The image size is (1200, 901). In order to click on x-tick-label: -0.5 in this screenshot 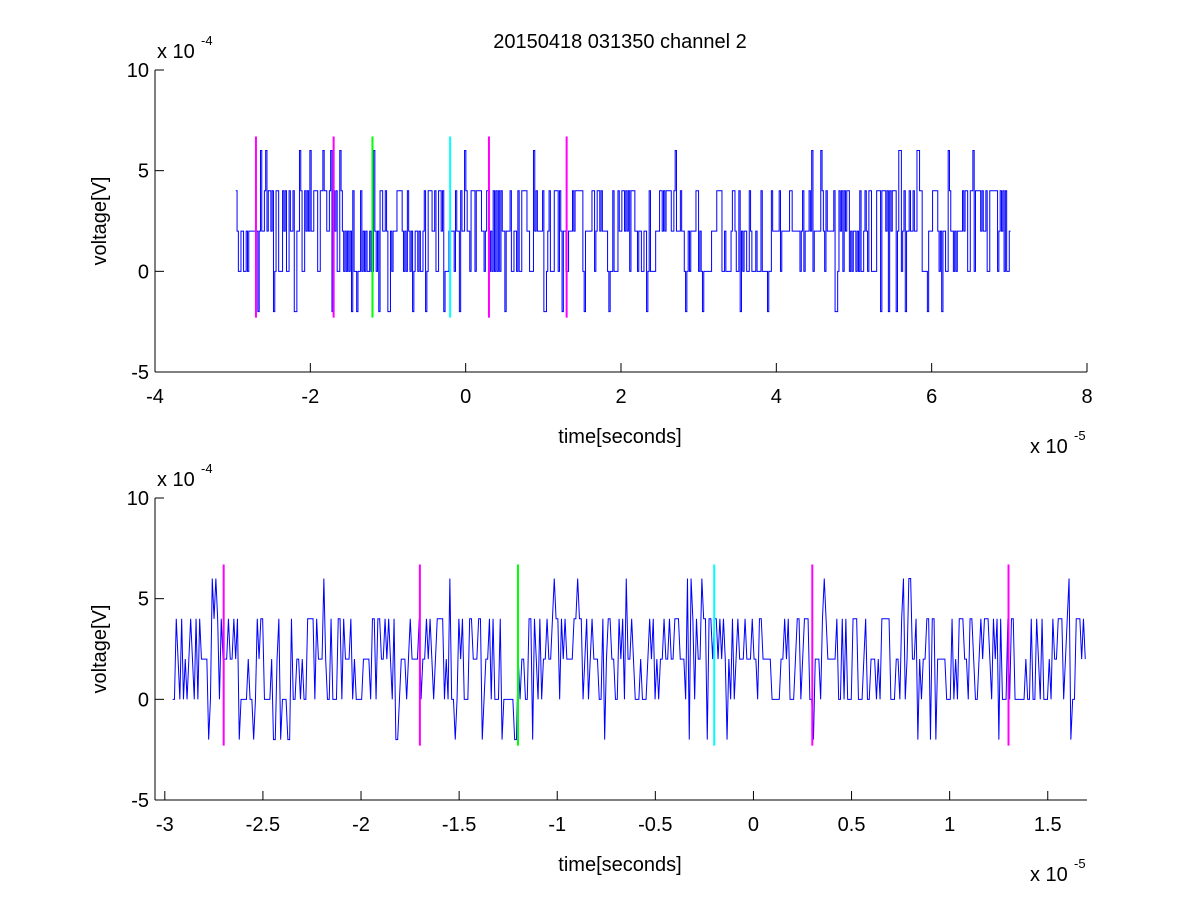, I will do `click(655, 825)`.